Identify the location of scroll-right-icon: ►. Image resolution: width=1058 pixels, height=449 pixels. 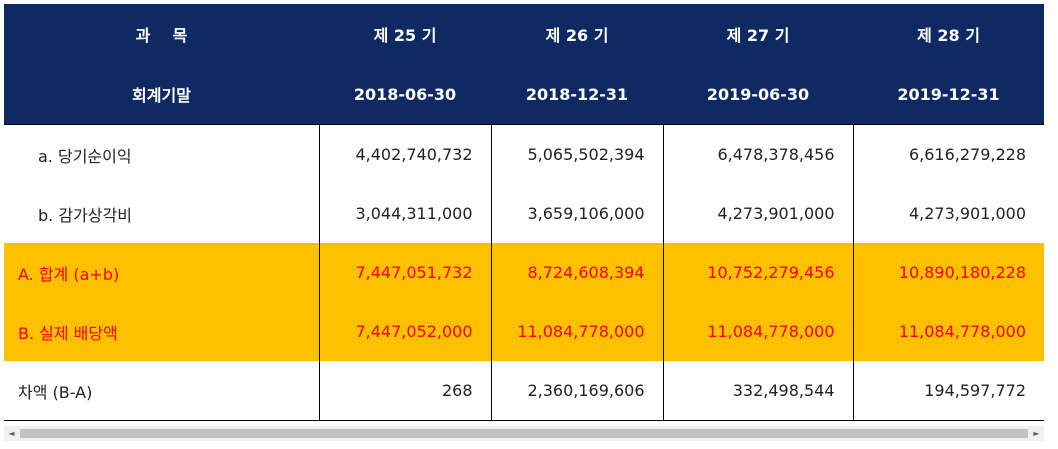
(1036, 433).